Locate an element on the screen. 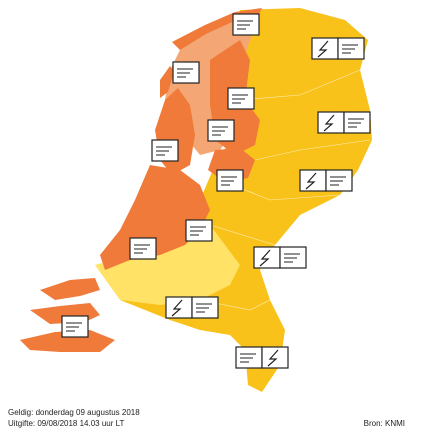  warn-wind-flevoland is located at coordinates (230, 180).